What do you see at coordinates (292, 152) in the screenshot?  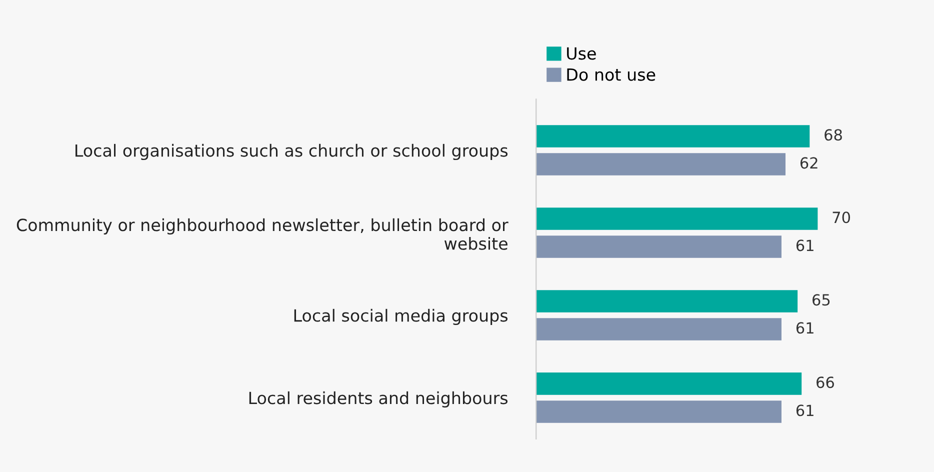 I see `y-tick-label: Local organisations such as church or school groups` at bounding box center [292, 152].